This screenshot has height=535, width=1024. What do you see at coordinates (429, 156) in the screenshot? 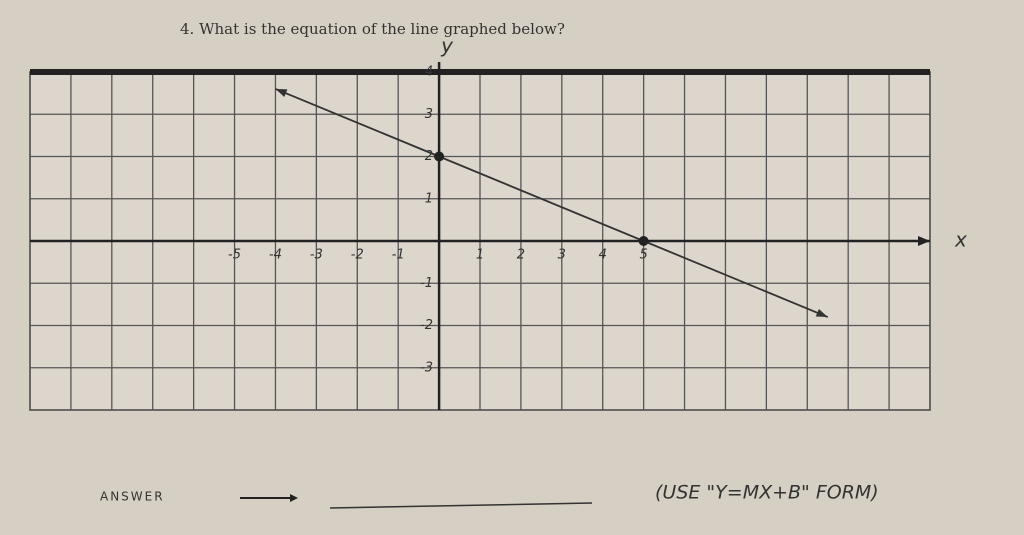
I see `y-tick-label: 2` at bounding box center [429, 156].